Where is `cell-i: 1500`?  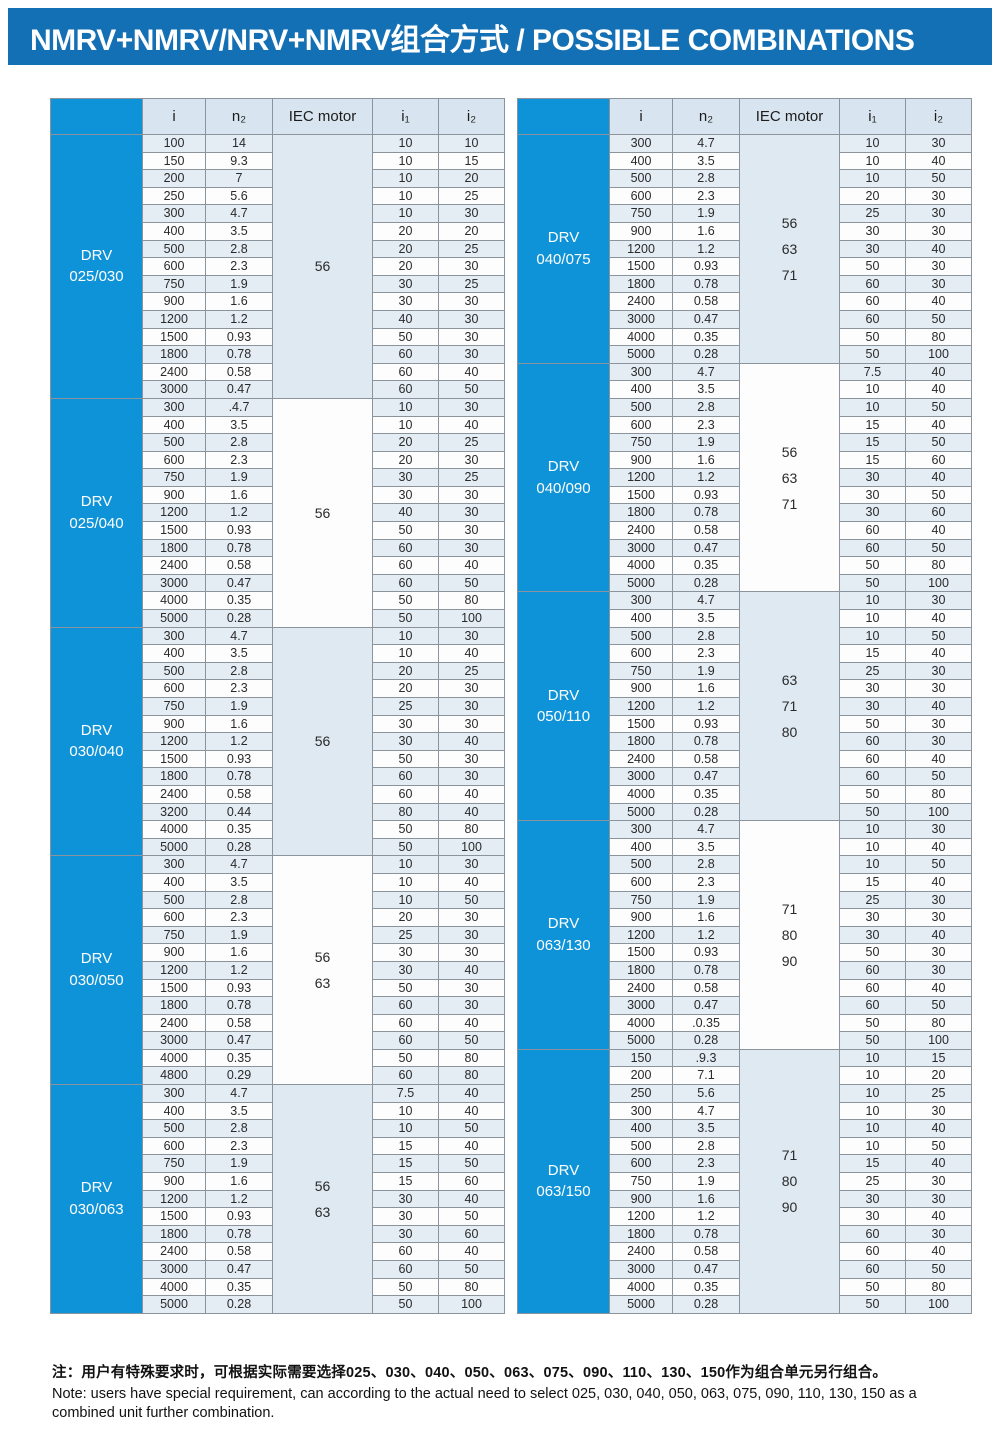
cell-i: 1500 is located at coordinates (641, 266).